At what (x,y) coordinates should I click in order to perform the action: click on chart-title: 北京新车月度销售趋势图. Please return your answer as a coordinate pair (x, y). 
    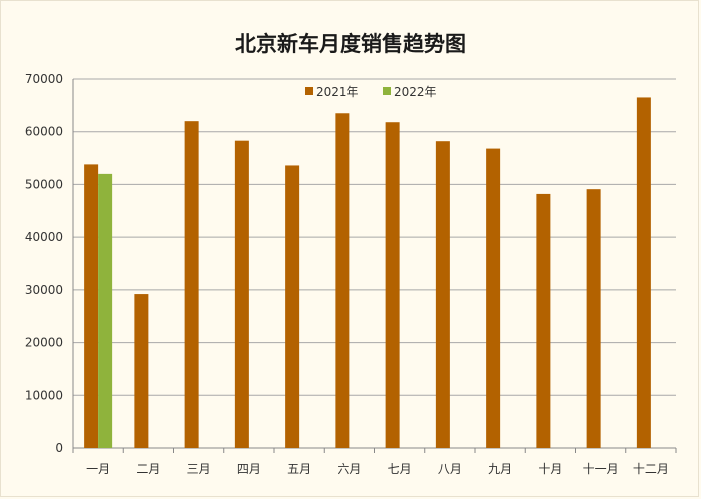
    Looking at the image, I should click on (350, 44).